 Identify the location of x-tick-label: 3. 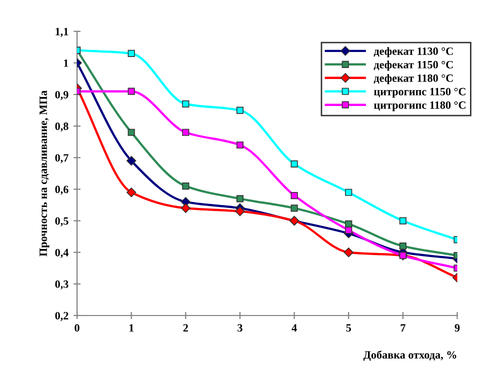
(240, 328).